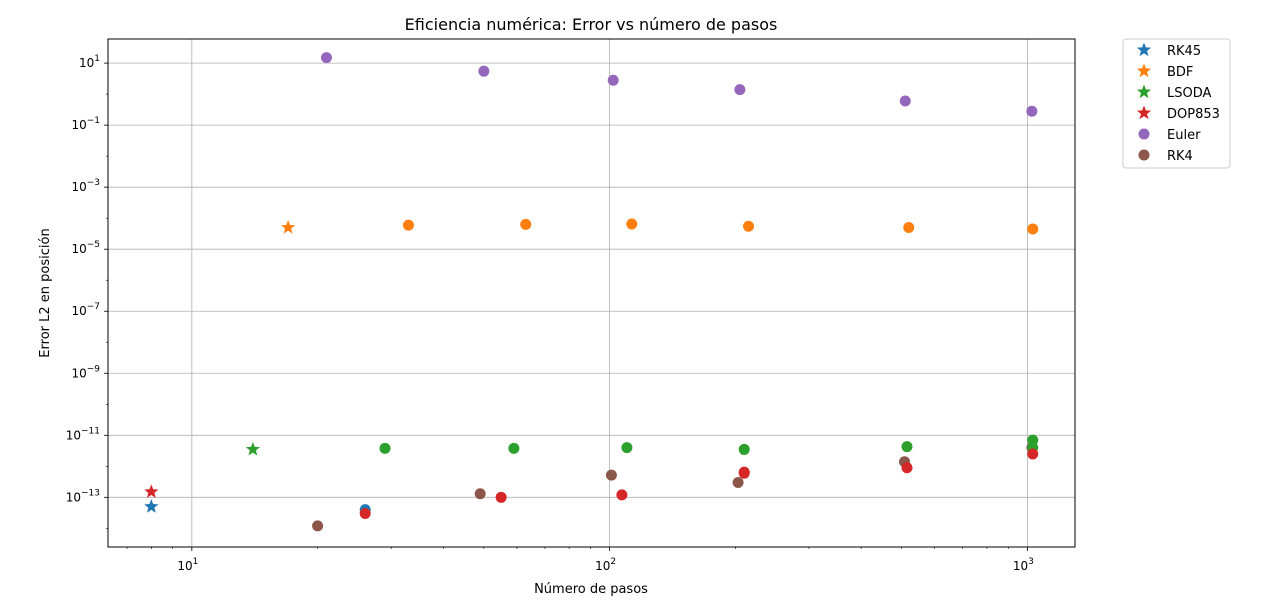 The height and width of the screenshot is (612, 1280). Describe the element at coordinates (1144, 112) in the screenshot. I see `legend-marker-dop853` at that location.